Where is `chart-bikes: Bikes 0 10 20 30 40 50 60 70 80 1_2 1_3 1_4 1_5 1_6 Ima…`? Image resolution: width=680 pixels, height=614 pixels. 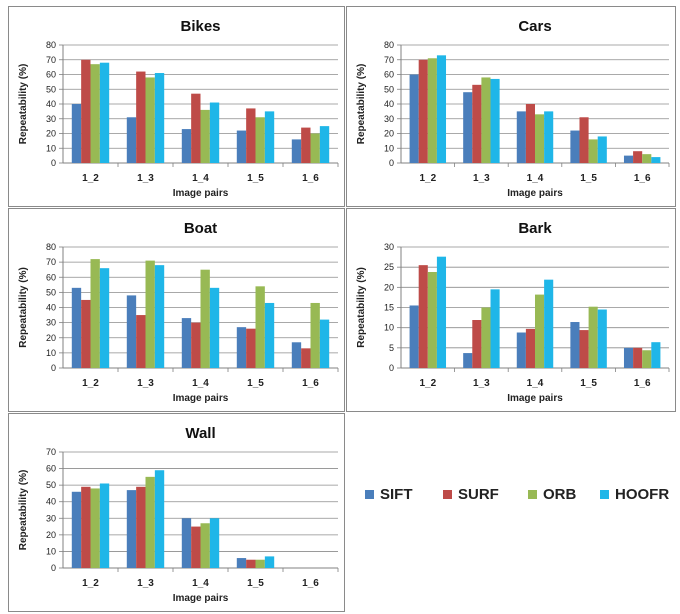
chart-bikes: Bikes 0 10 20 30 40 50 60 70 80 1_2 1_3 1_4 1_5 1_6 Ima… is located at coordinates (178, 108).